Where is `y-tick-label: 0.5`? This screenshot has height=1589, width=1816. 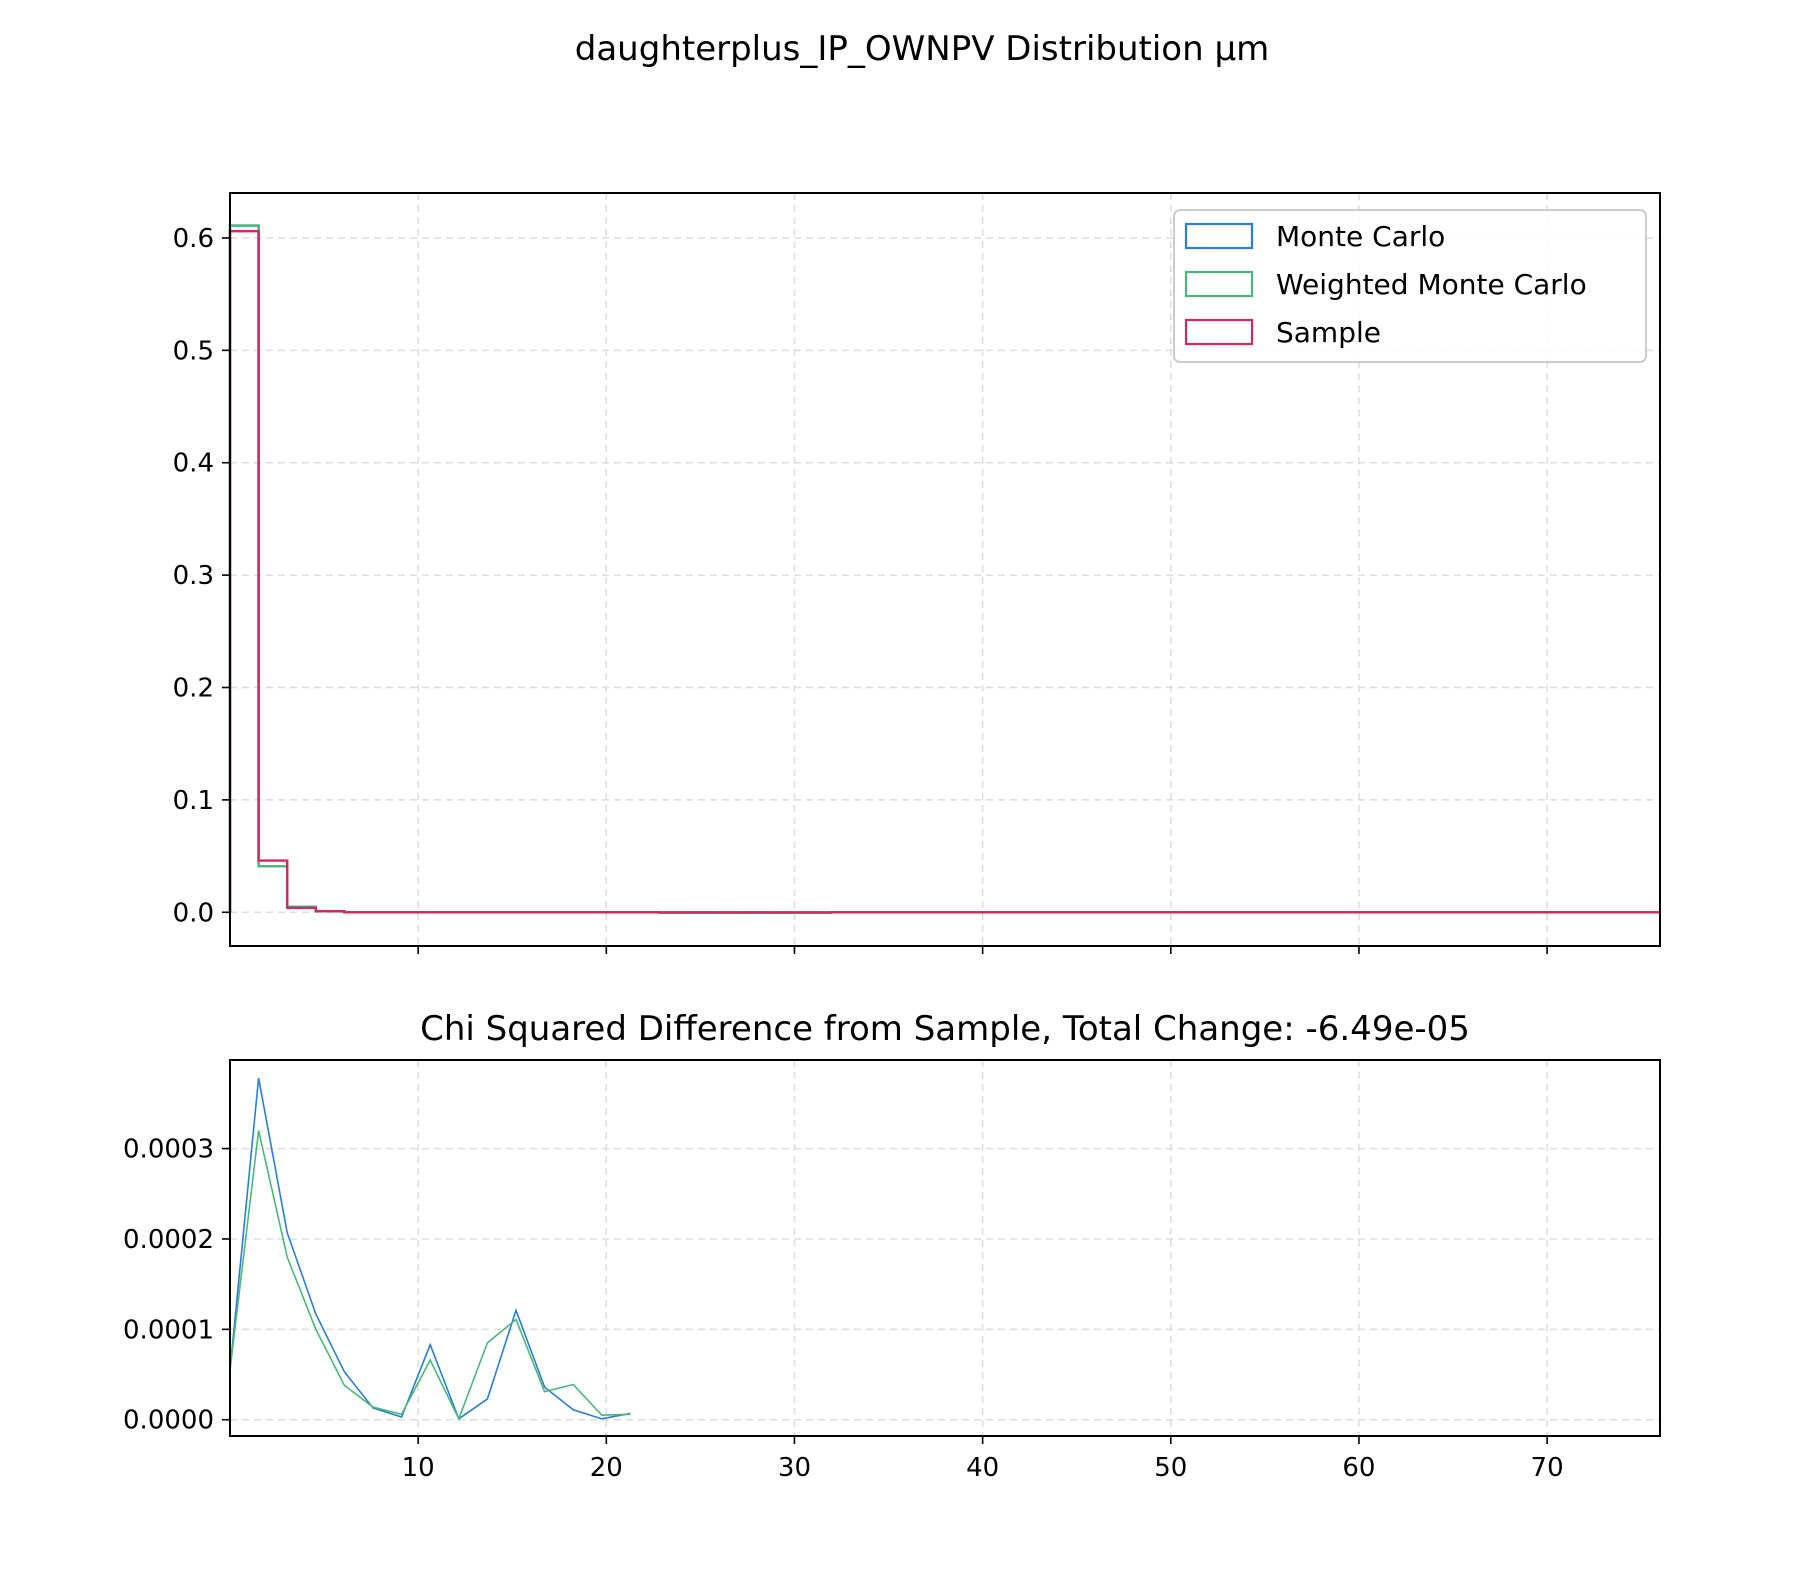
y-tick-label: 0.5 is located at coordinates (193, 351).